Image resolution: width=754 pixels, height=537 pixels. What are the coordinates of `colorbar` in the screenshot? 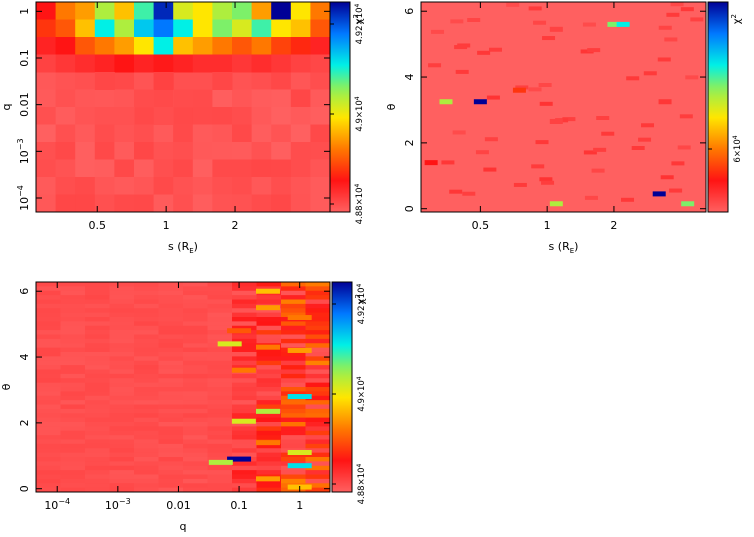 It's located at (342, 387).